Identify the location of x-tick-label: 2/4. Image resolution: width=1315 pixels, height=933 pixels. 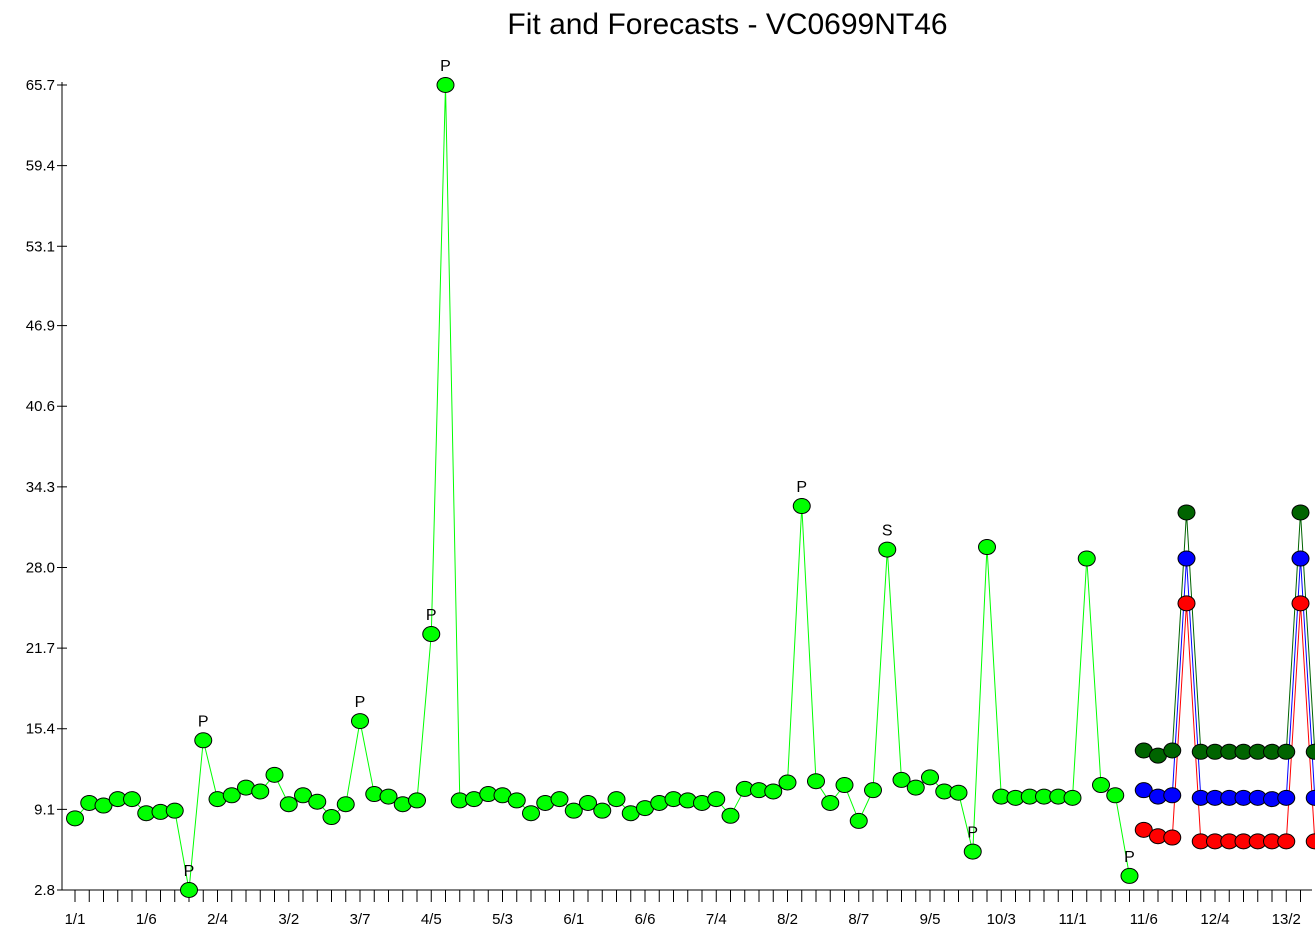
(217, 919).